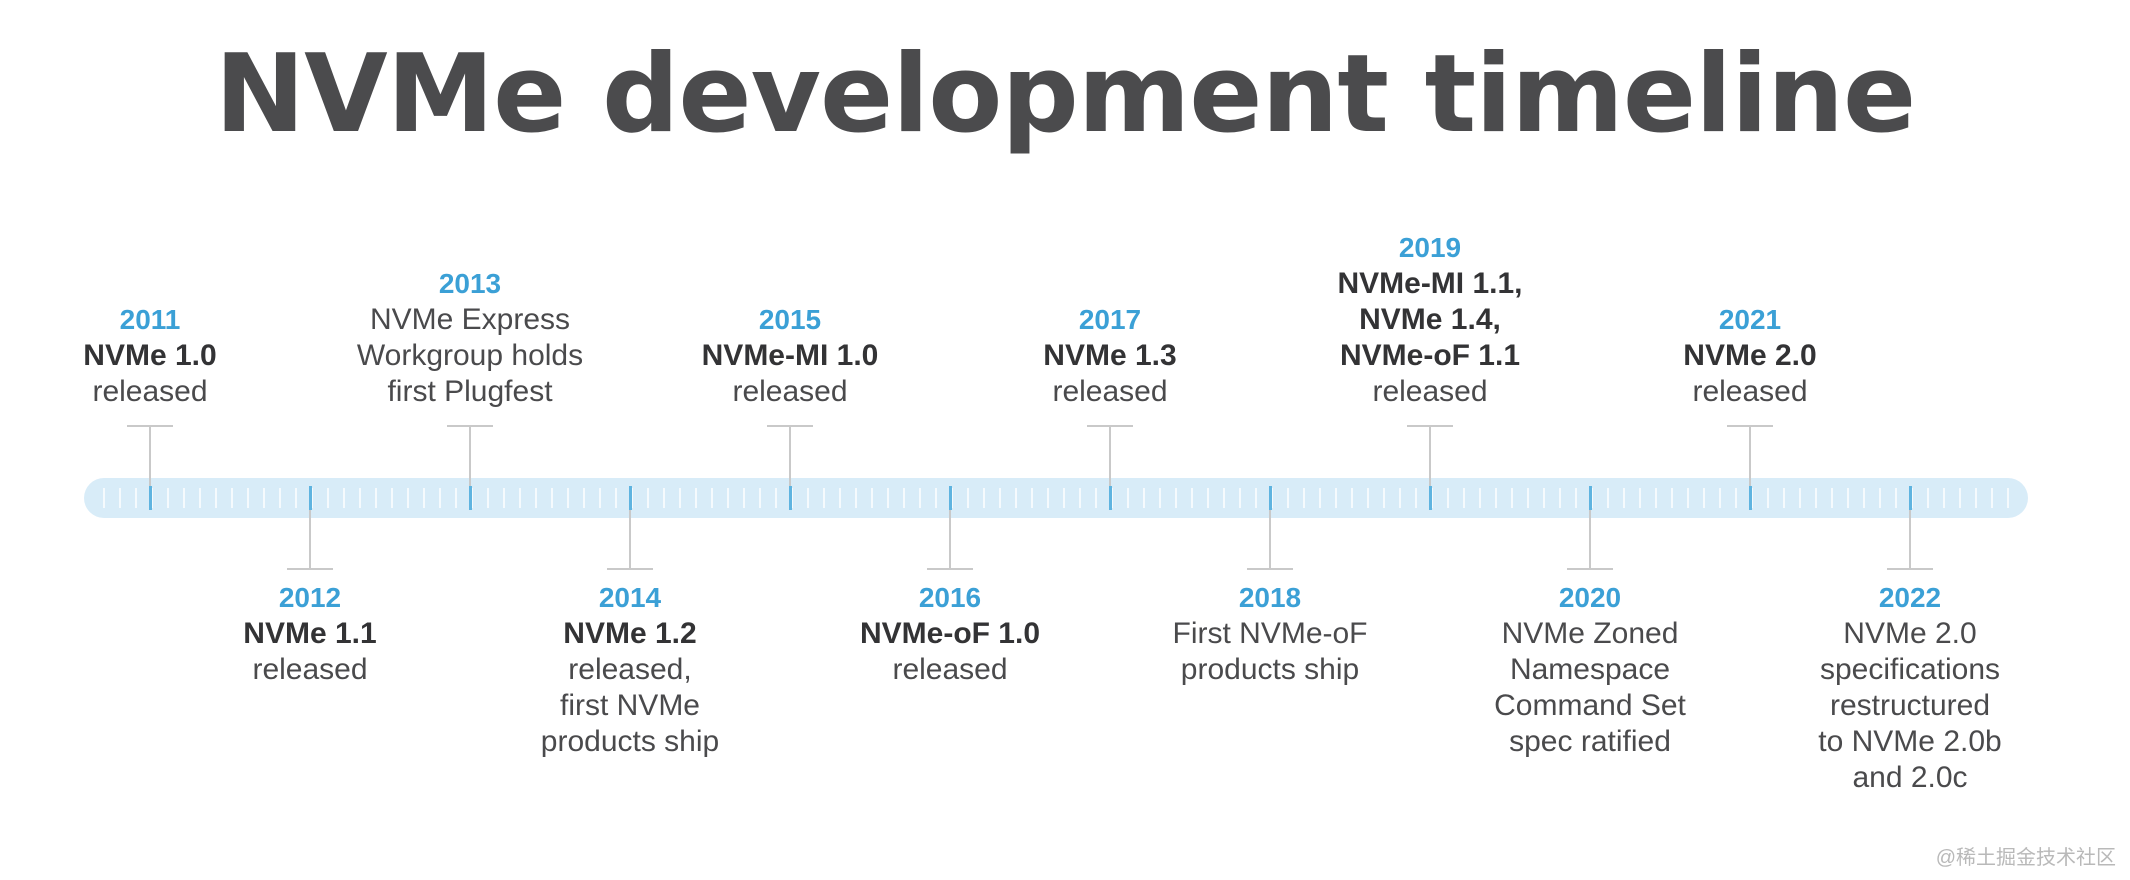 The image size is (2130, 880). I want to click on event-headline: NVMe-oF 1.1, so click(1430, 355).